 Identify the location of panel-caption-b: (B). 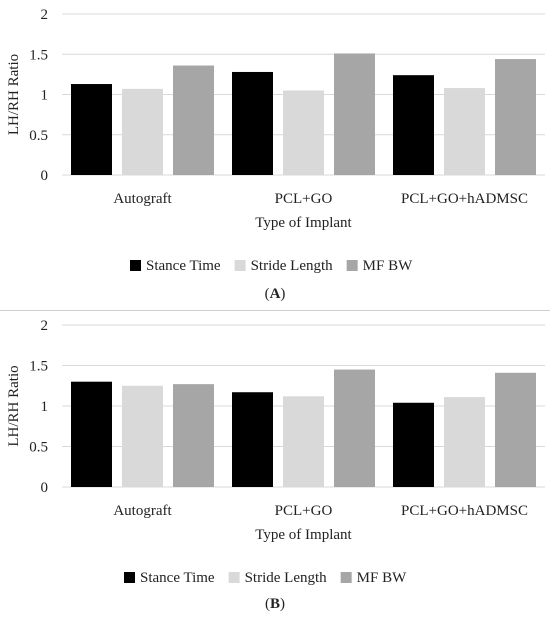
(275, 604).